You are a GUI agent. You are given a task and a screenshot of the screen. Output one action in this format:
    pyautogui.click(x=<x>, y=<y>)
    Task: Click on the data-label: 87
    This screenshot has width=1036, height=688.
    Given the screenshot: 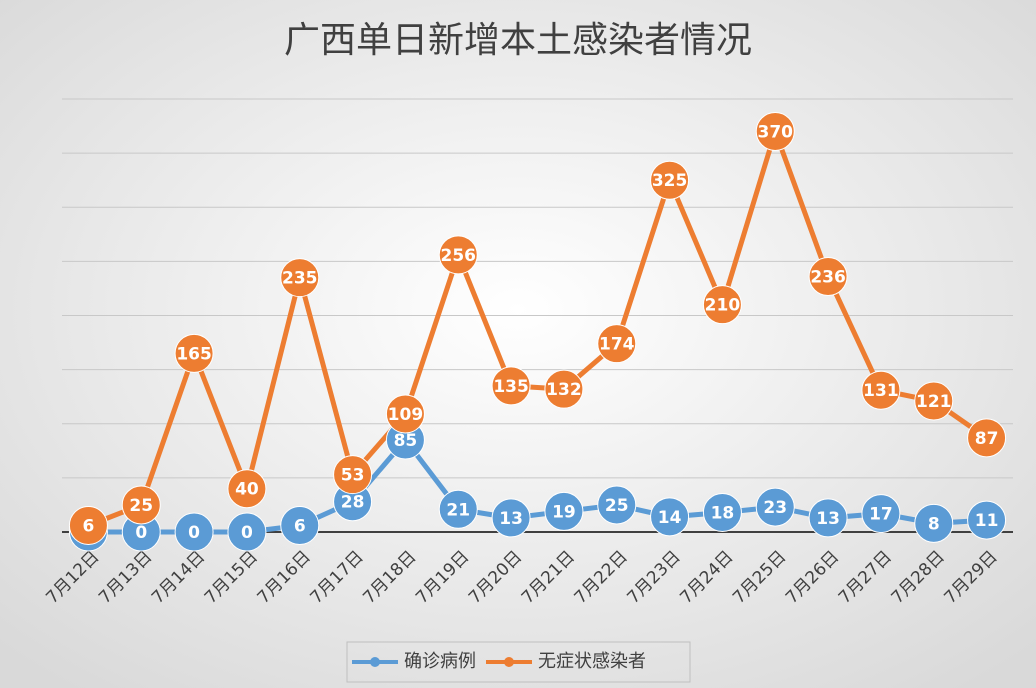 What is the action you would take?
    pyautogui.click(x=987, y=439)
    